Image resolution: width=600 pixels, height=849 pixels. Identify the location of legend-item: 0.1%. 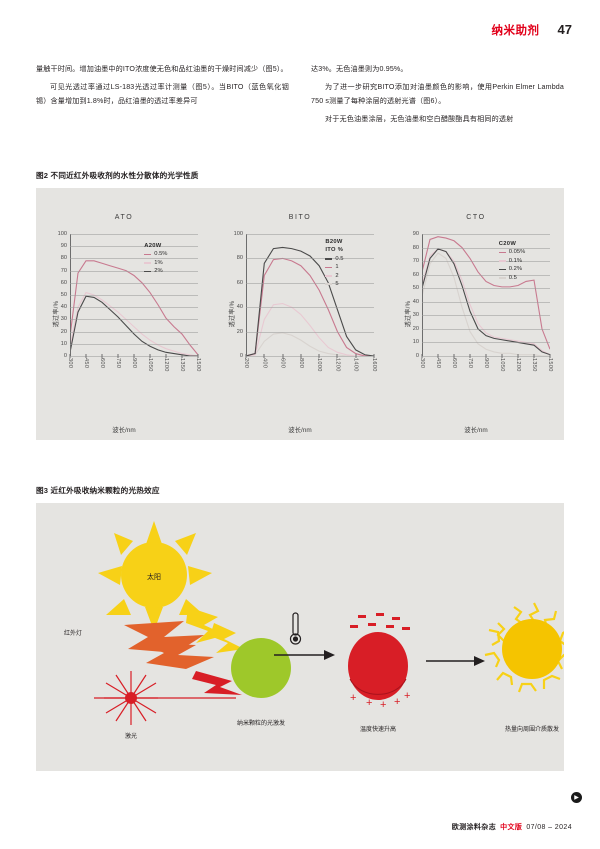
(511, 261).